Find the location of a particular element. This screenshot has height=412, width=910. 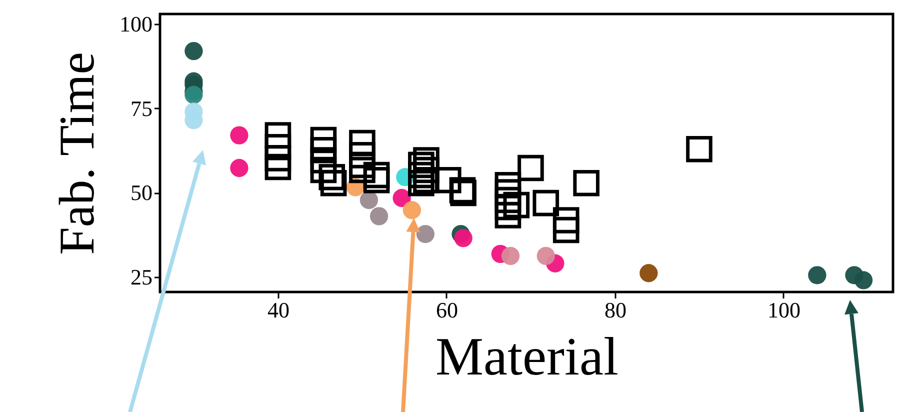

x-tick-label: 100 is located at coordinates (783, 310).